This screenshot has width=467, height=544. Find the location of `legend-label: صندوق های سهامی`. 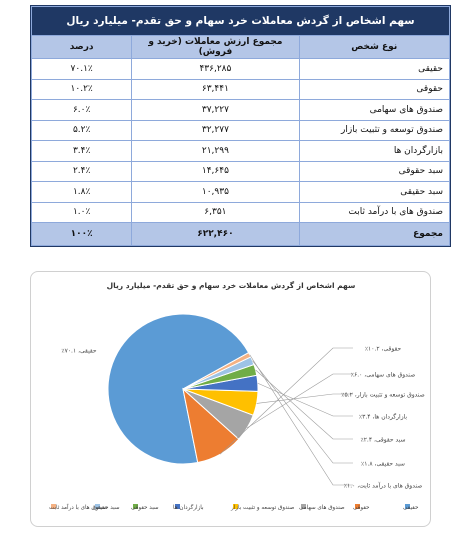

legend-label: صندوق های سهامی is located at coordinates (322, 508).